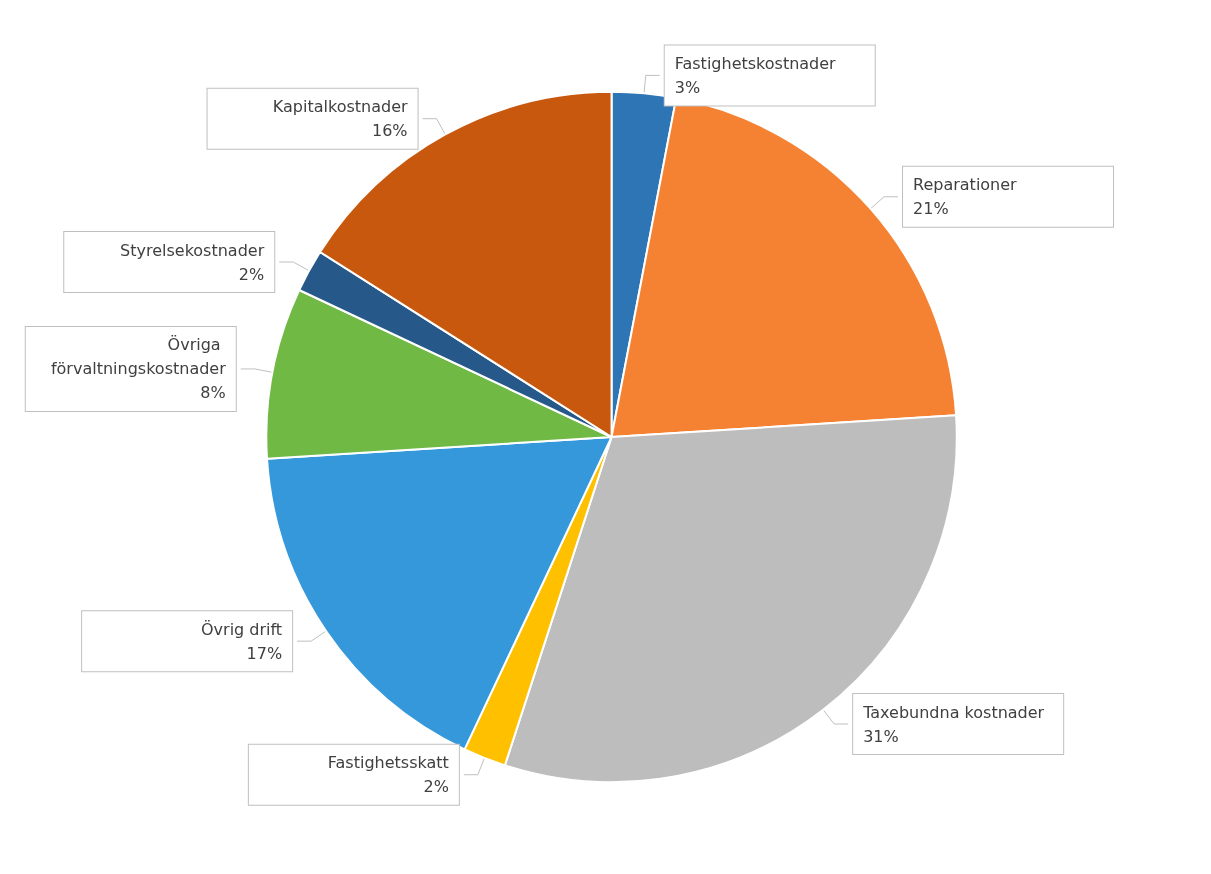 This screenshot has height=874, width=1211. I want to click on slice-label: Styrelsekostnader, so click(192, 250).